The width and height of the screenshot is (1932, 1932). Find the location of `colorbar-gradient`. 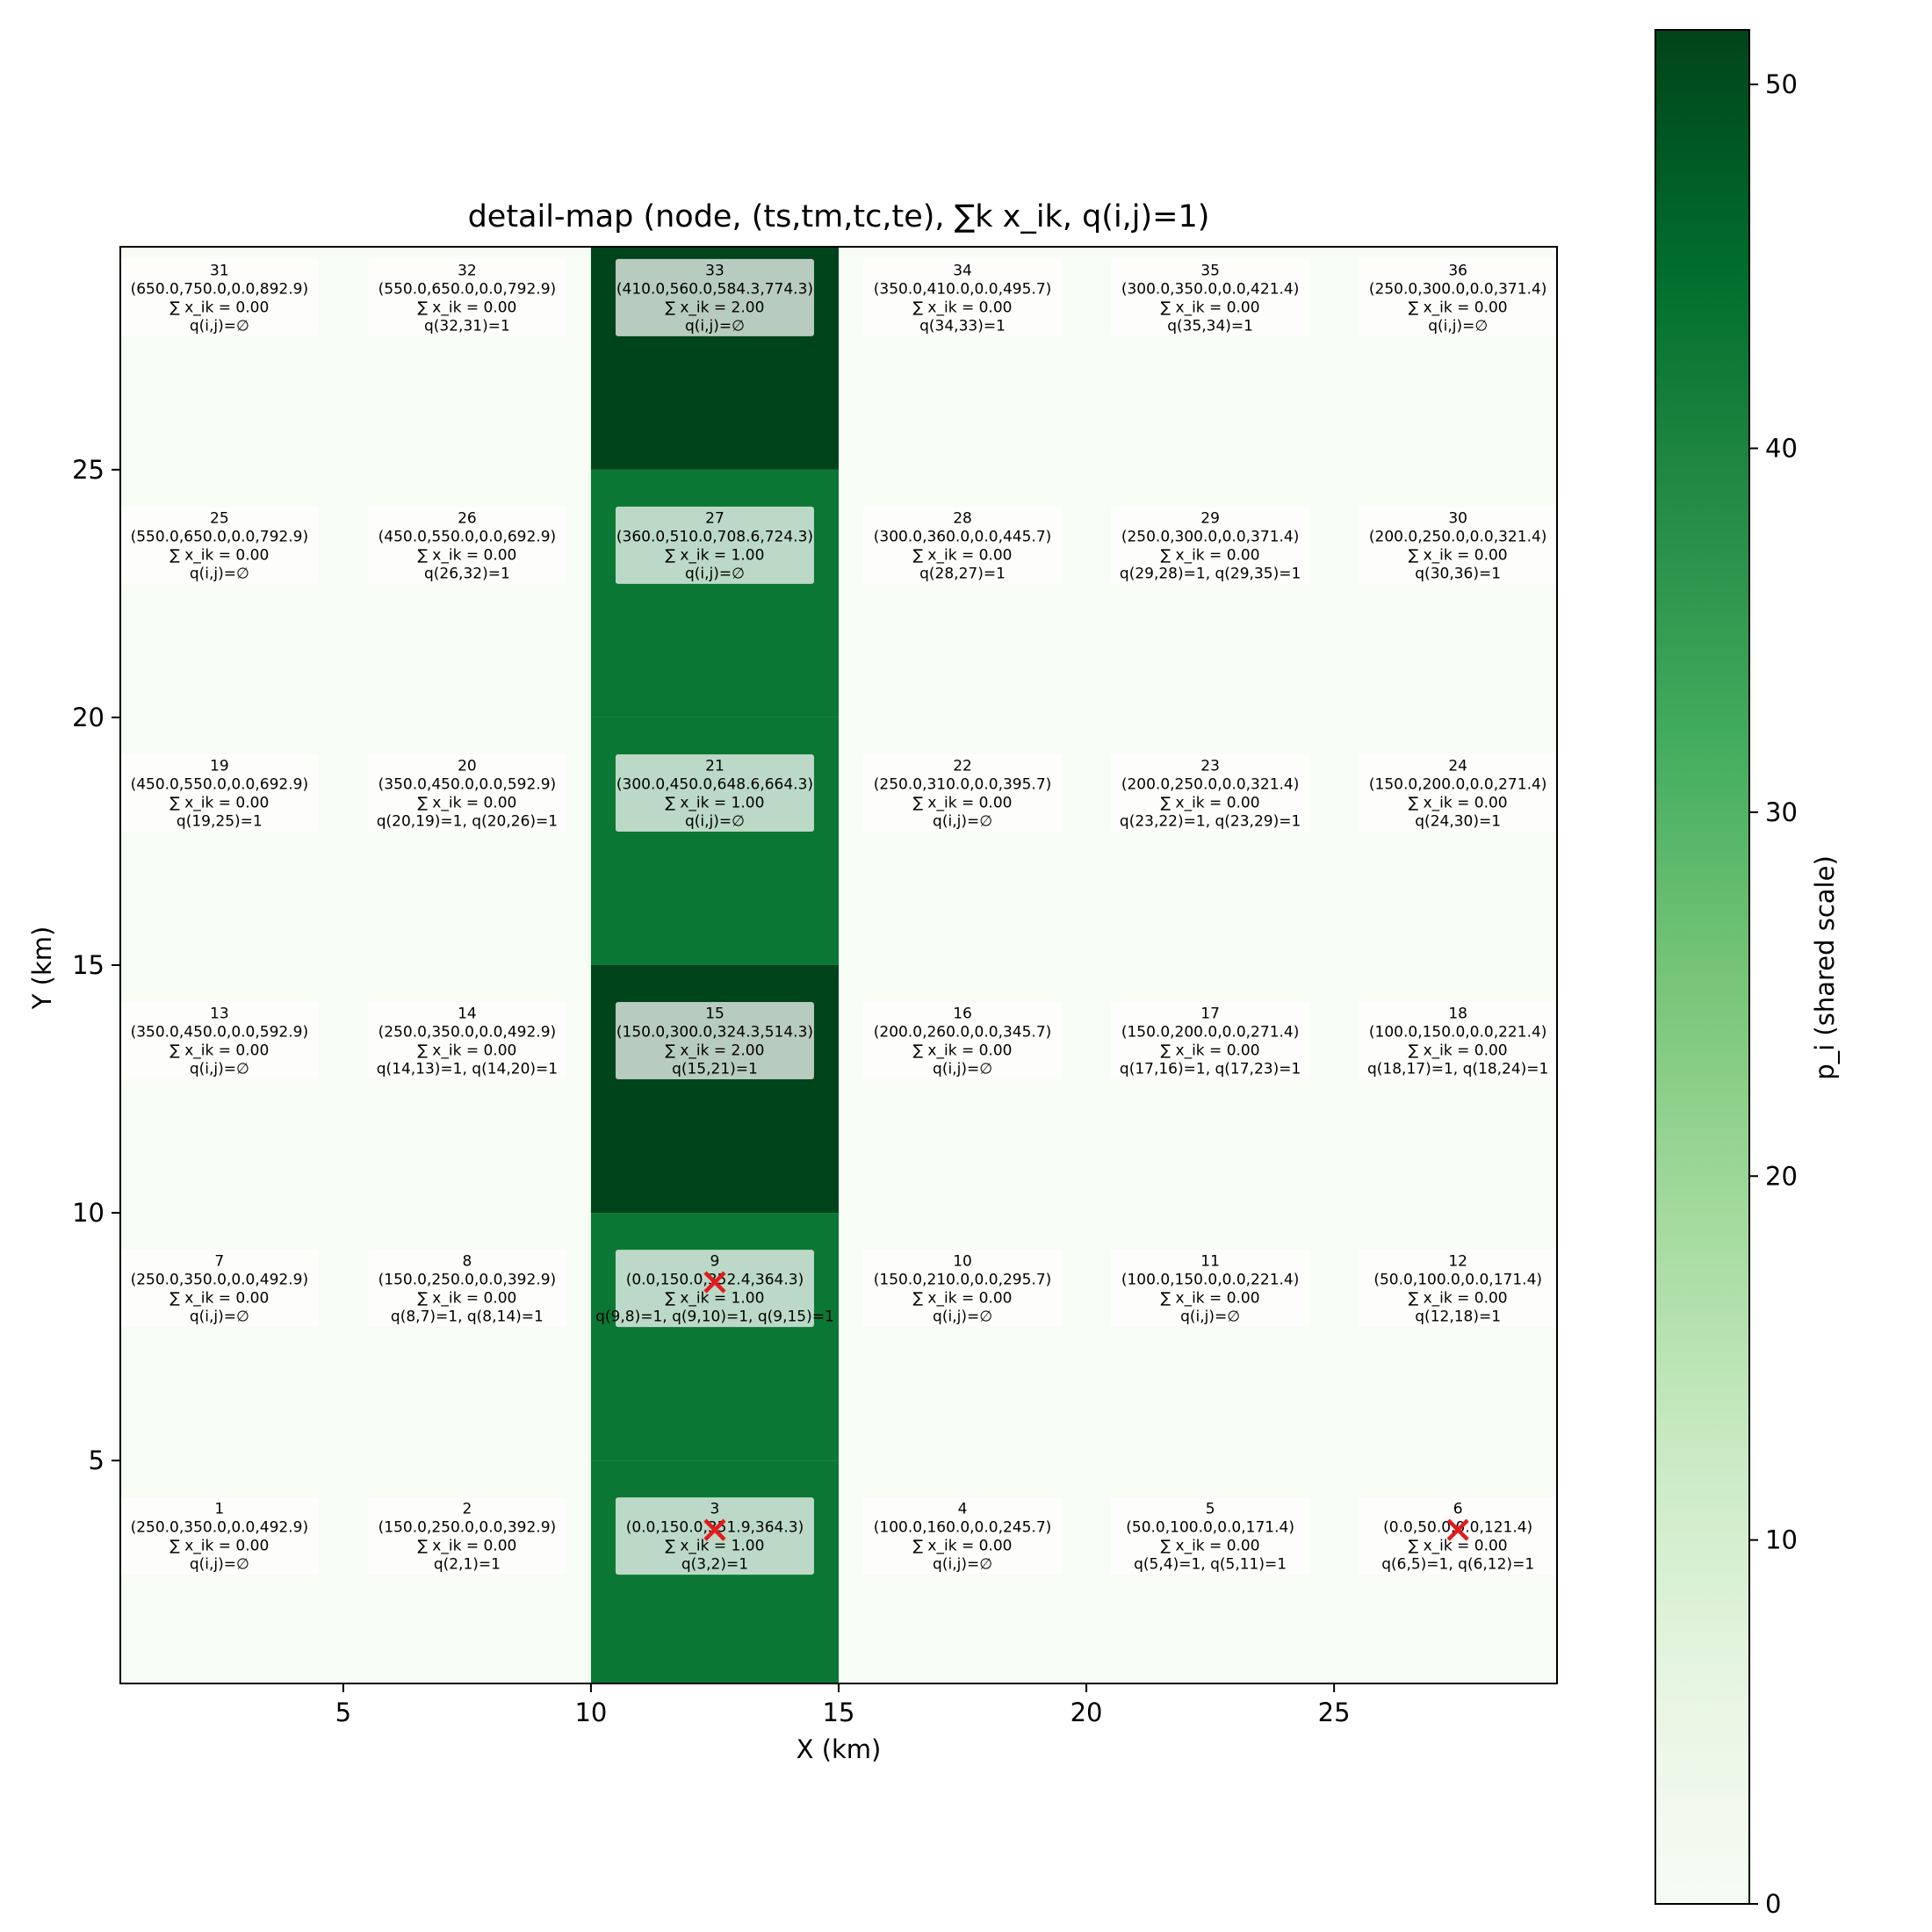

colorbar-gradient is located at coordinates (1702, 967).